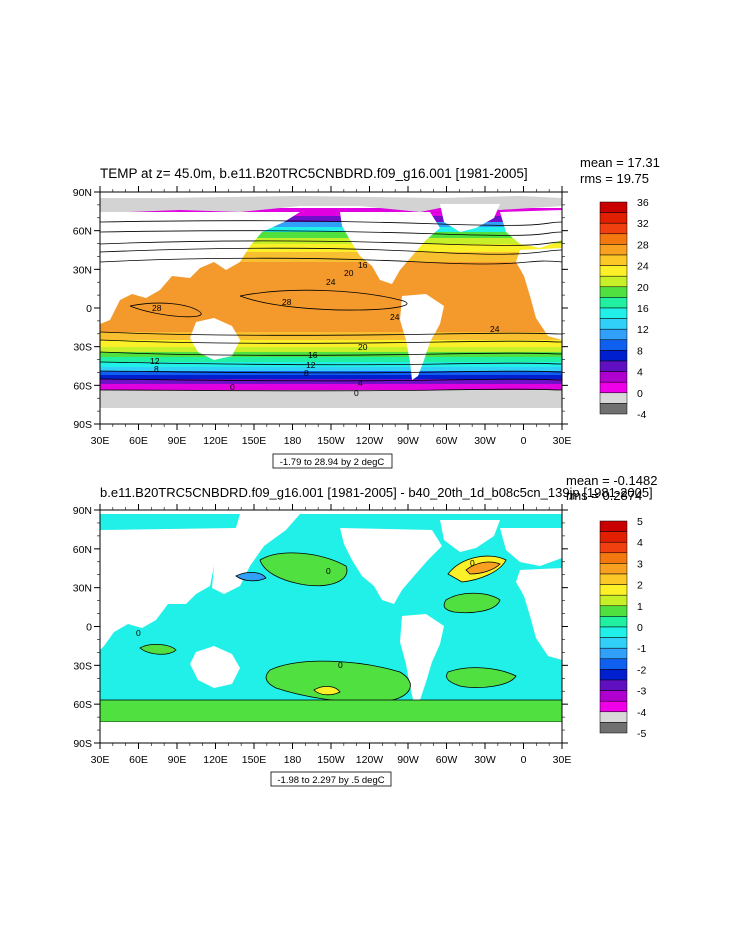  What do you see at coordinates (620, 162) in the screenshot?
I see `panel-1-mean: mean = 17.31` at bounding box center [620, 162].